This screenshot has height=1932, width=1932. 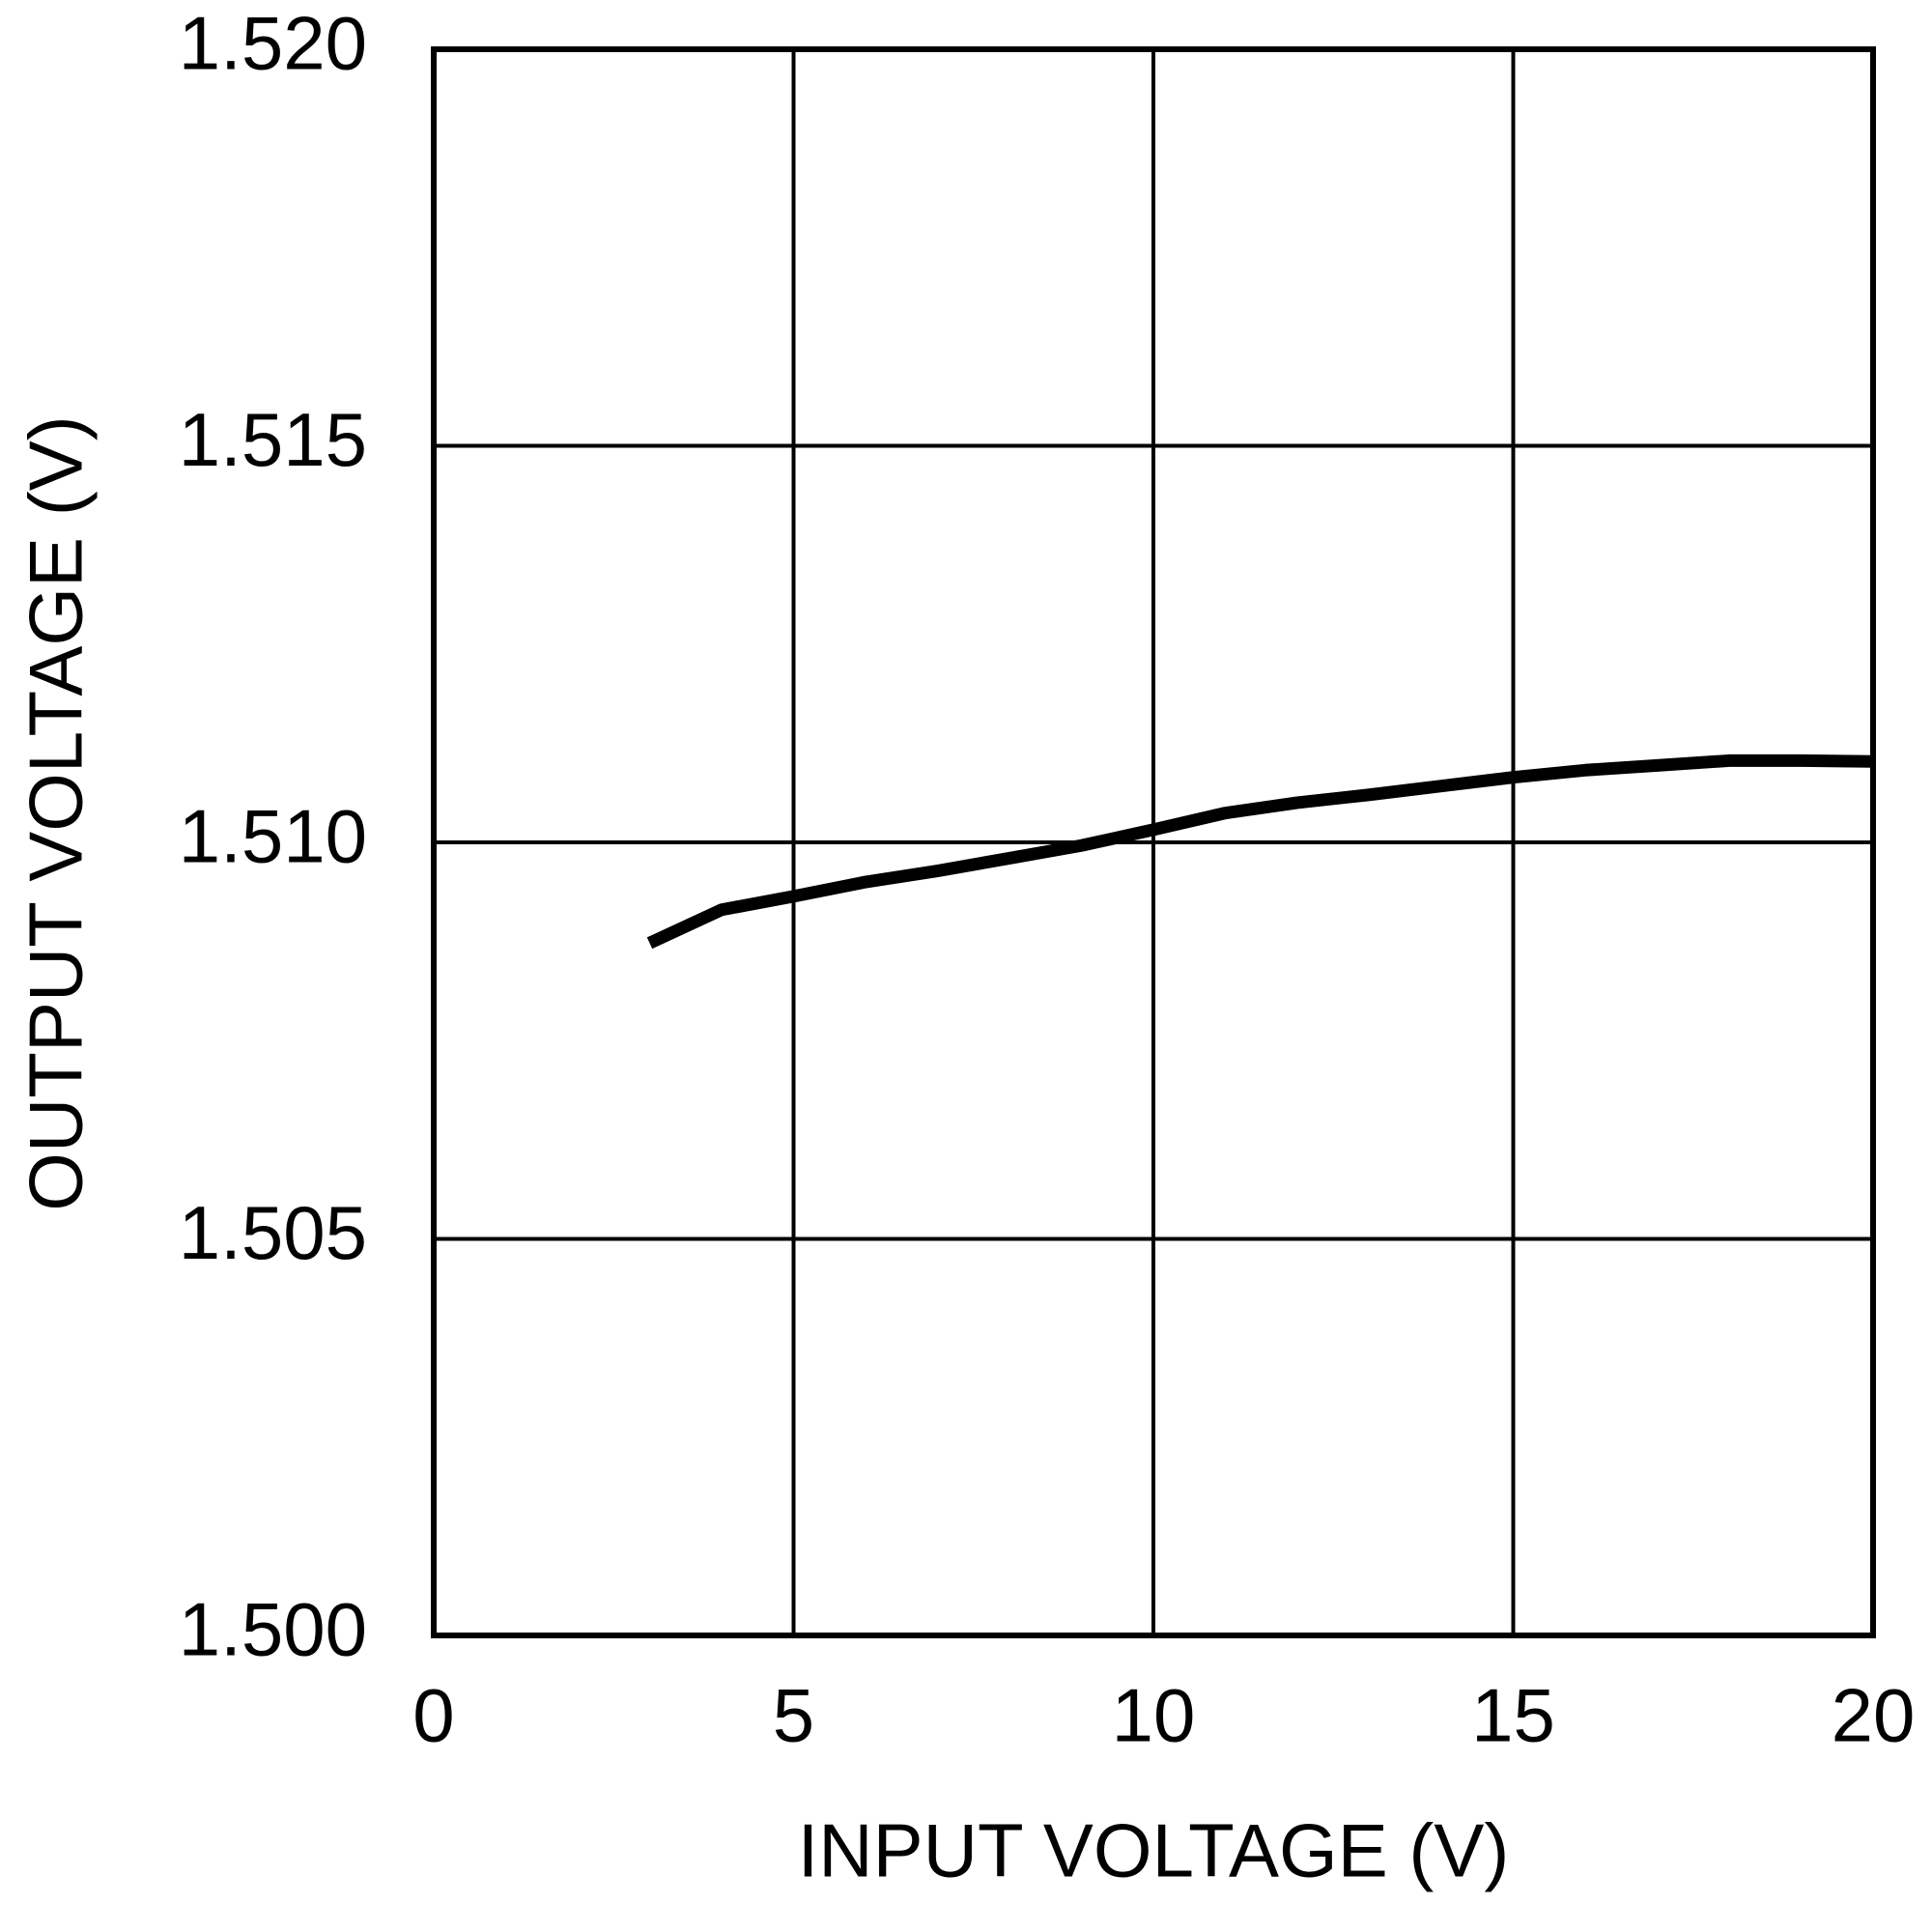 I want to click on y-tick-label: 1.520, so click(x=273, y=43).